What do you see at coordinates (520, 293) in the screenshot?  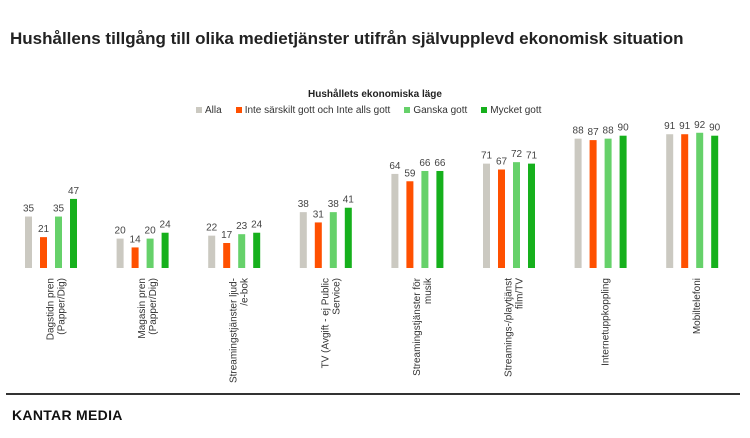 I see `category-label: film/TV` at bounding box center [520, 293].